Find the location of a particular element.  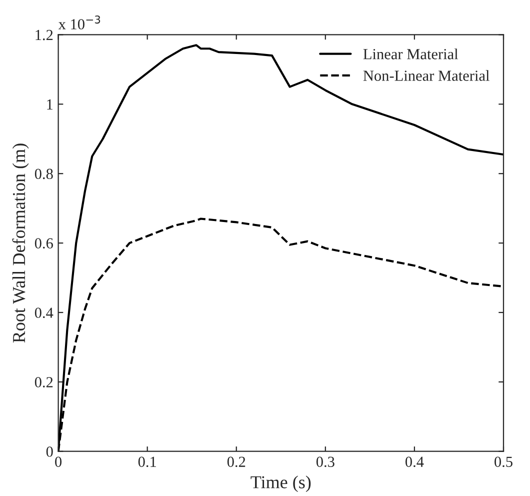

x-tick-label: 0 is located at coordinates (58, 461).